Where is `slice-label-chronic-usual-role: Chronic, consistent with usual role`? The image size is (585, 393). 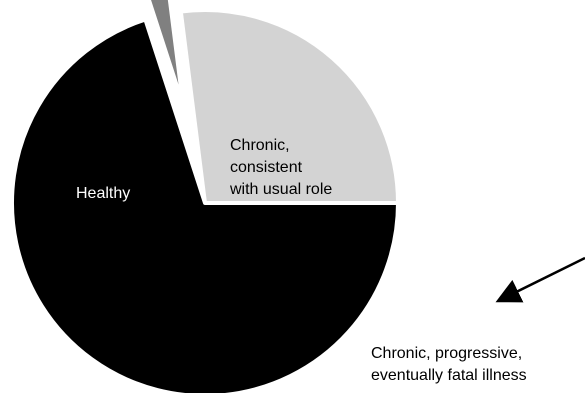 slice-label-chronic-usual-role: Chronic, consistent with usual role is located at coordinates (280, 167).